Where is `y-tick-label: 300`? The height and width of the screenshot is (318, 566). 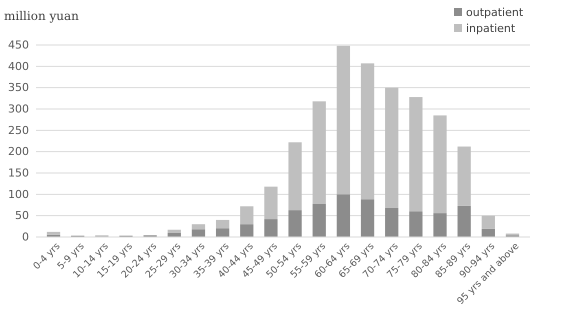
y-tick-label: 300 is located at coordinates (18, 109).